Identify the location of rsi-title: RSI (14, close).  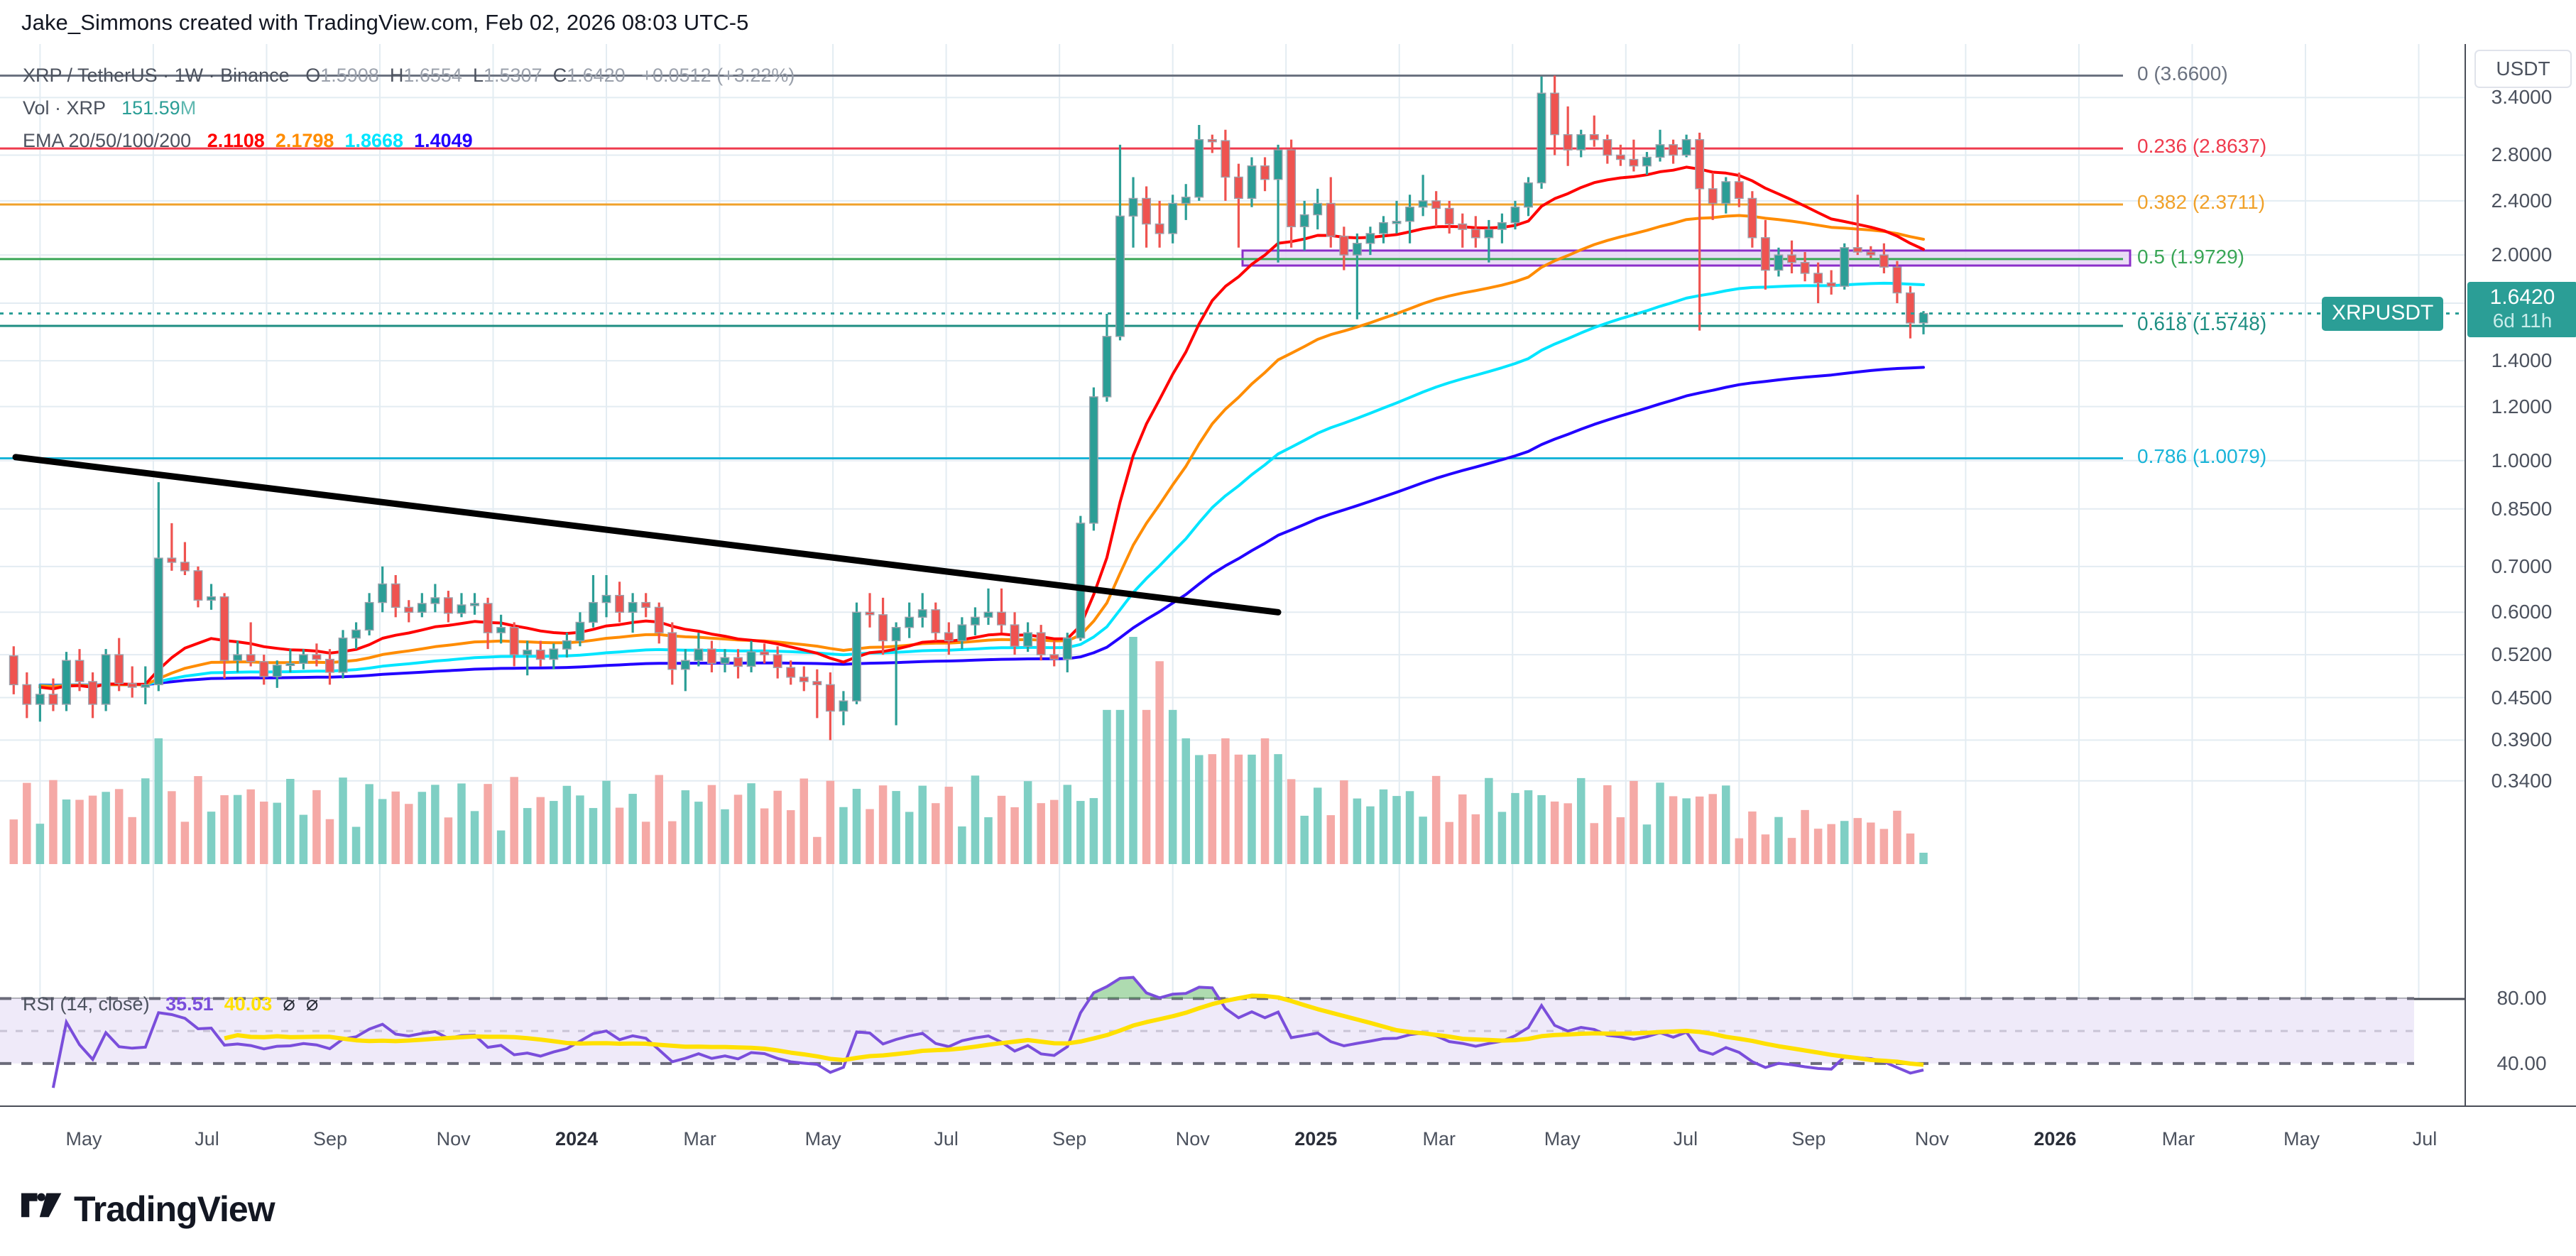
(86, 1004).